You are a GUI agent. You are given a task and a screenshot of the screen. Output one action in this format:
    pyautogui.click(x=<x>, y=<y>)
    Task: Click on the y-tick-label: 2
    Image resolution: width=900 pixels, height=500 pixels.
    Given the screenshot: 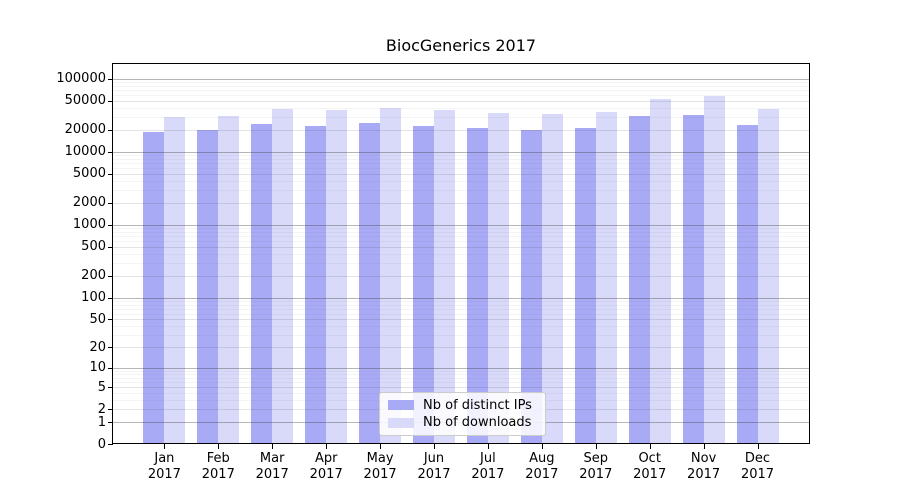 What is the action you would take?
    pyautogui.click(x=101, y=409)
    